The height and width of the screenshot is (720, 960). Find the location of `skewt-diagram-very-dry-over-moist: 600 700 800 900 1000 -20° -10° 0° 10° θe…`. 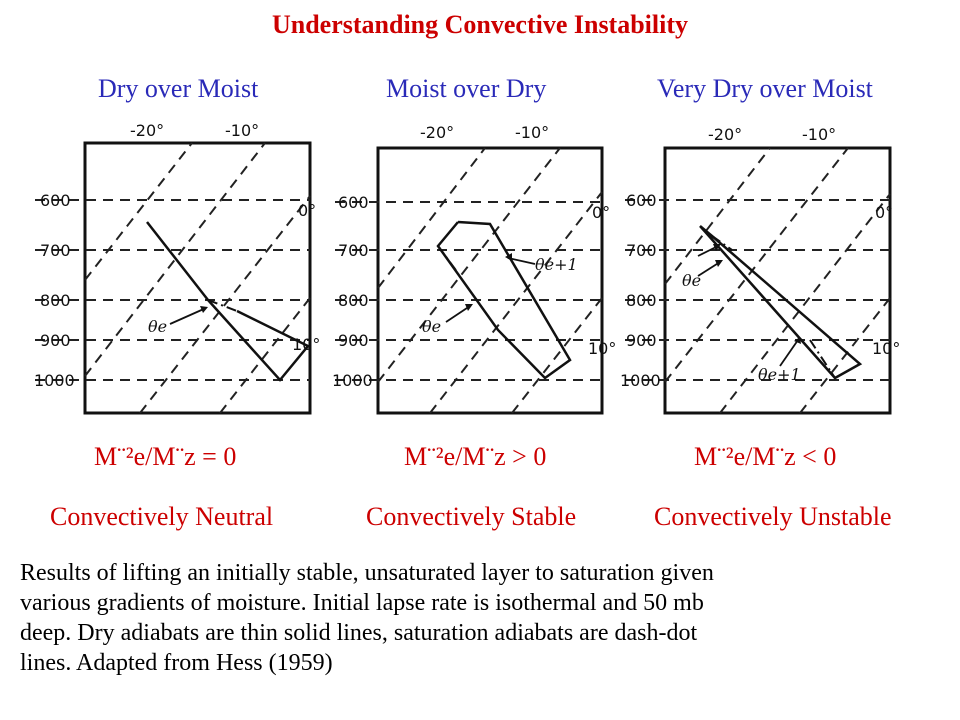

skewt-diagram-very-dry-over-moist: 600 700 800 900 1000 -20° -10° 0° 10° θe… is located at coordinates (760, 270).